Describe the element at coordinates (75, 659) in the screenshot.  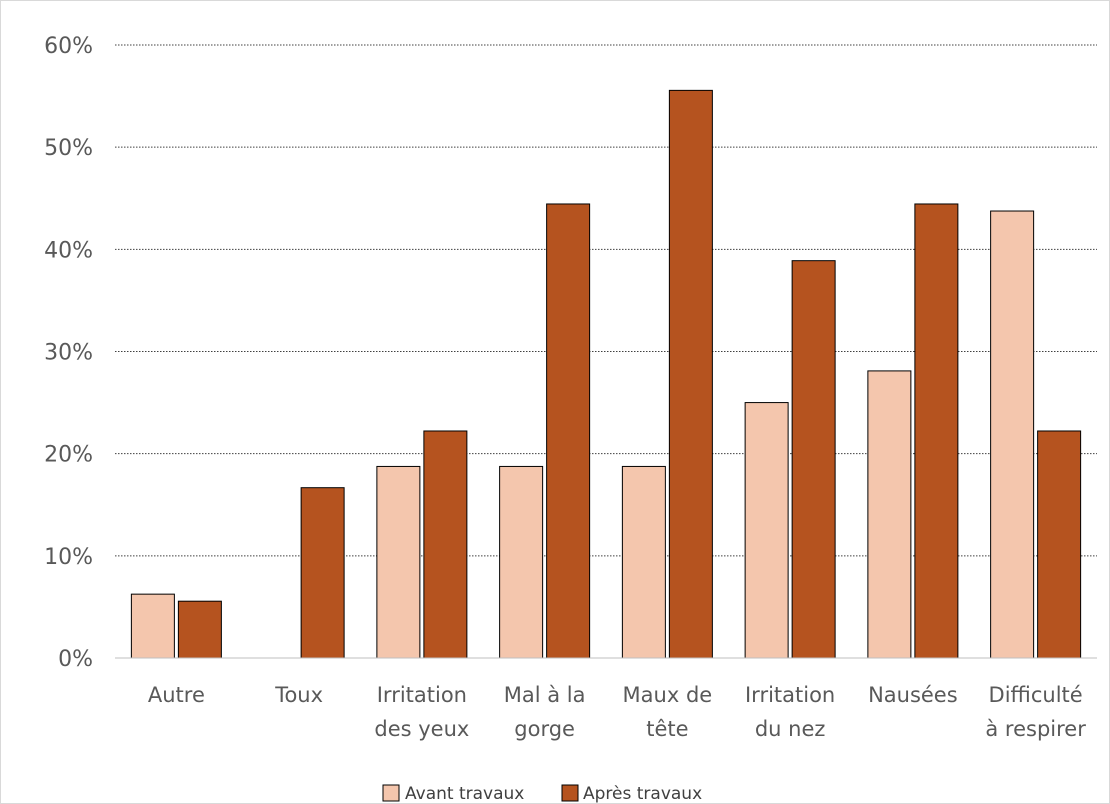
I see `y-tick-label: 0%` at that location.